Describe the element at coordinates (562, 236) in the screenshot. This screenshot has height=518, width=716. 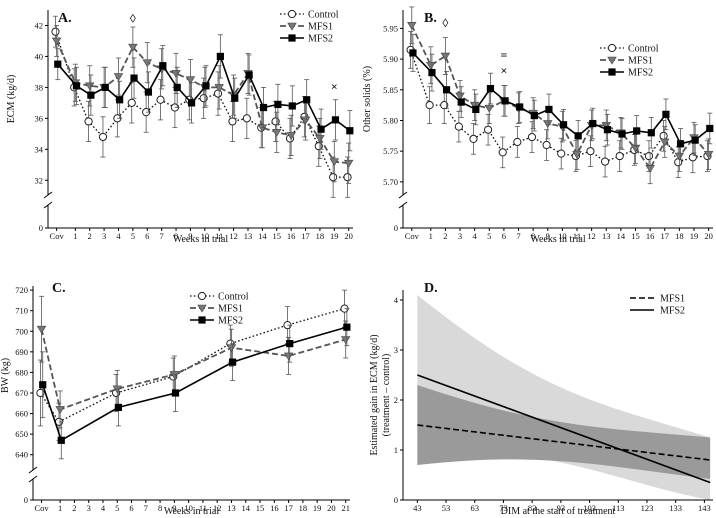
I see `x-tick-label: 10` at that location.